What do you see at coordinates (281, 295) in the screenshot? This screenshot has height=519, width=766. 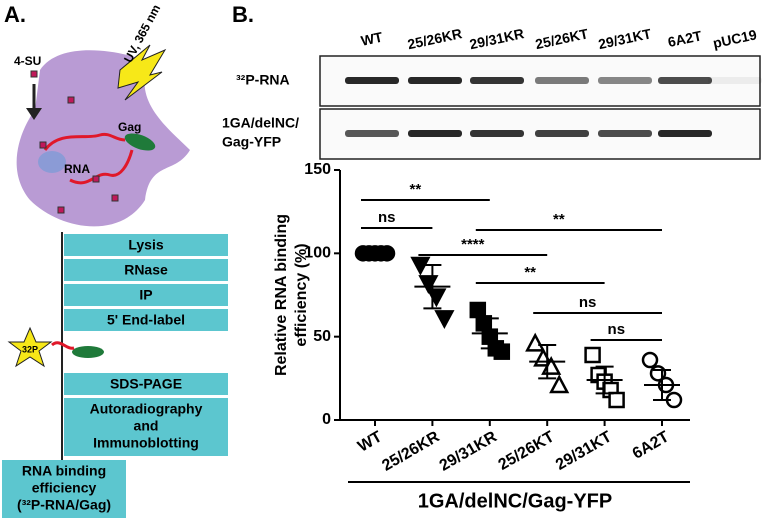 I see `y-axis-label: Relative RNA binding` at bounding box center [281, 295].